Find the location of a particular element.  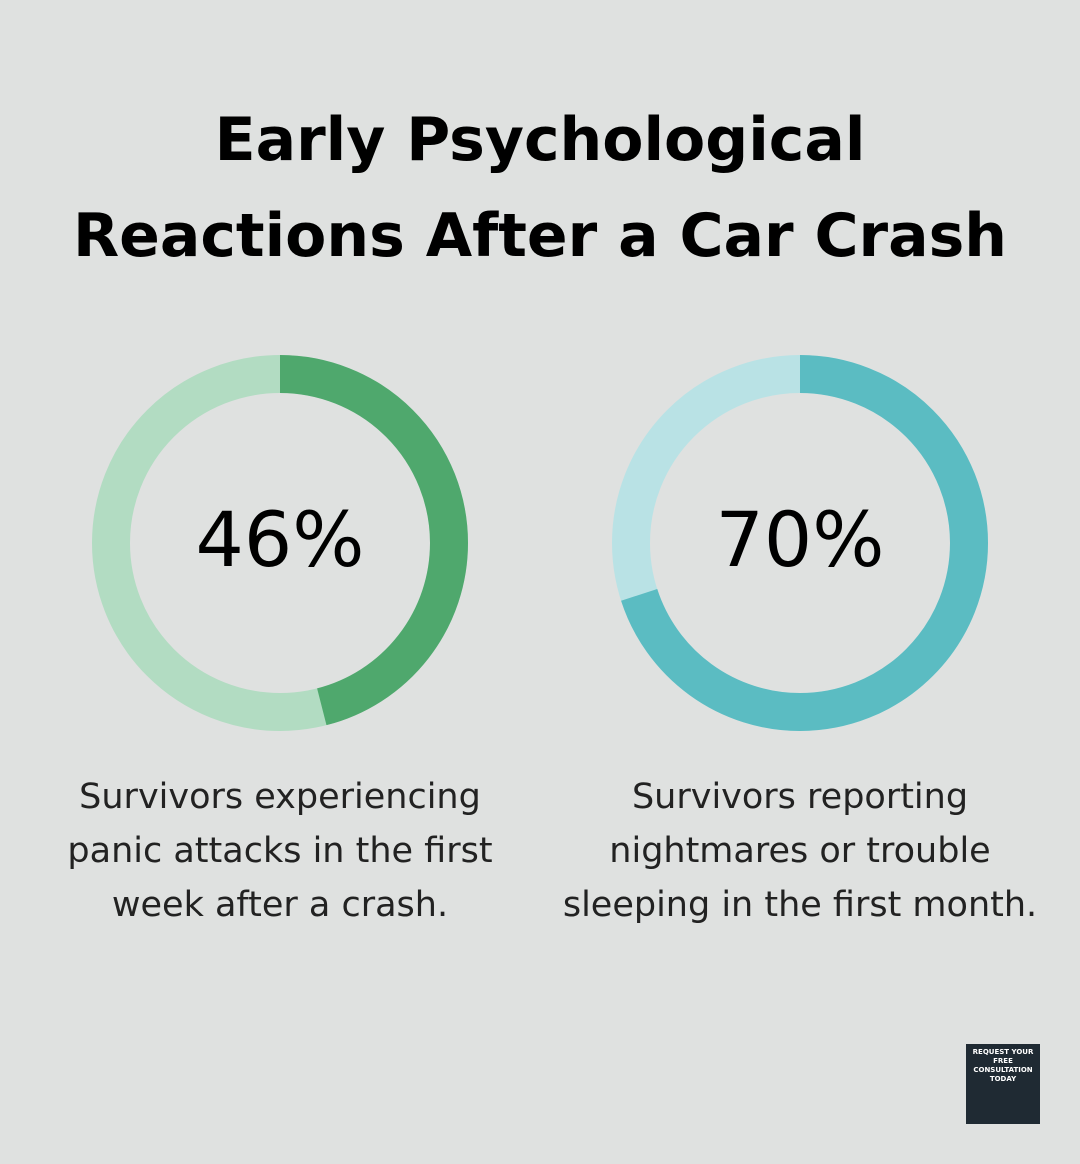

consultation-badge: REQUEST YOUR FREE CONSULTATION TODAY is located at coordinates (1003, 1084).